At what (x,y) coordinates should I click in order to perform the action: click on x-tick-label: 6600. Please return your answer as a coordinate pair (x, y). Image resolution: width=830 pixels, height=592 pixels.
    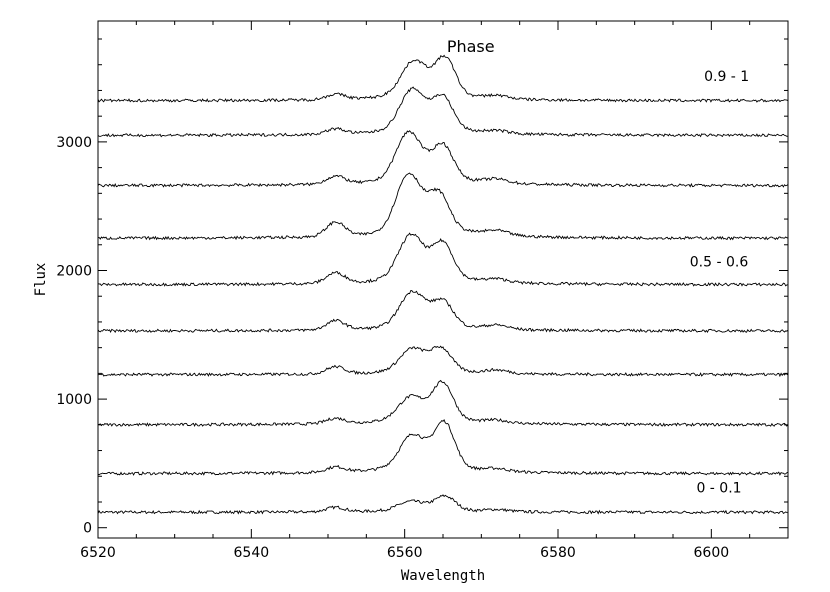
    Looking at the image, I should click on (712, 553).